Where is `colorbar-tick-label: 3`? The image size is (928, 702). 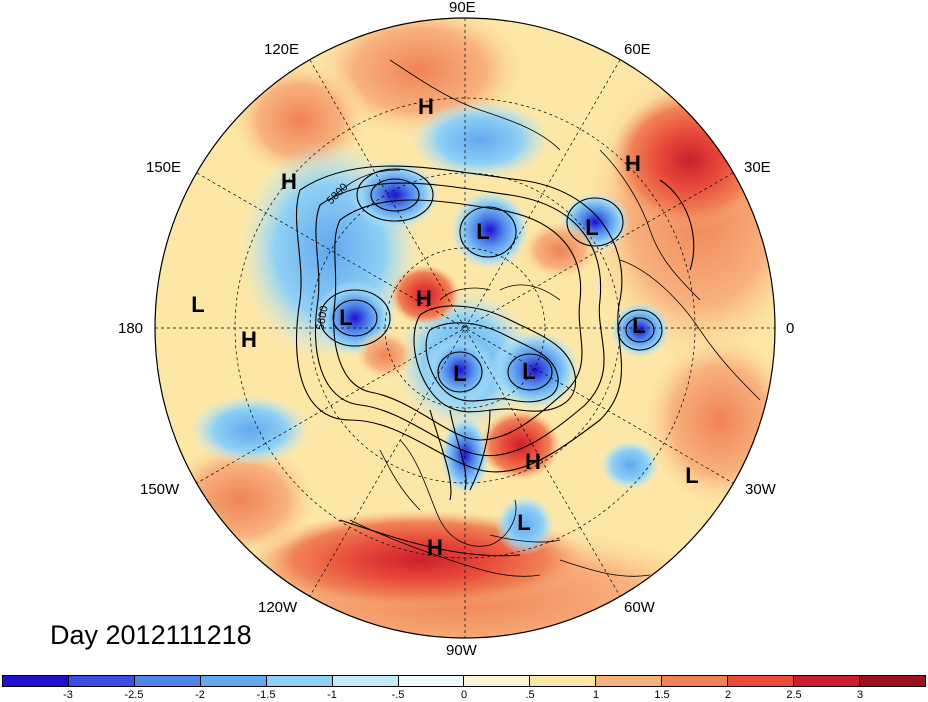 colorbar-tick-label: 3 is located at coordinates (860, 695).